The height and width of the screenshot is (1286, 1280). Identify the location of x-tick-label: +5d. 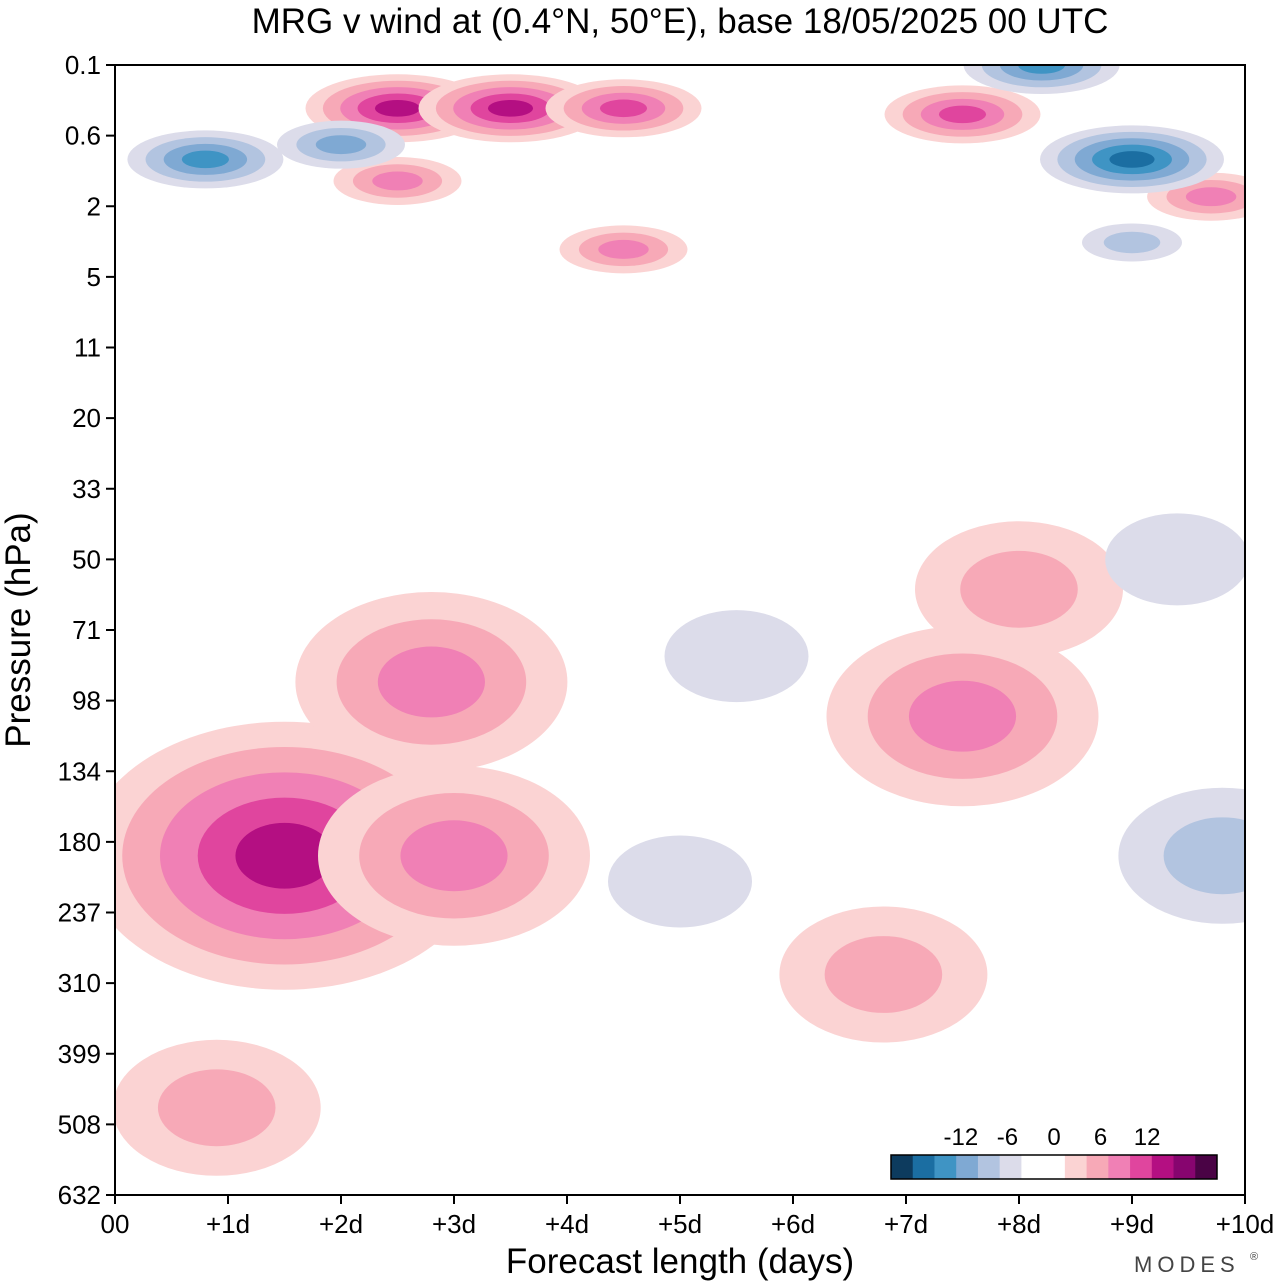
(680, 1224).